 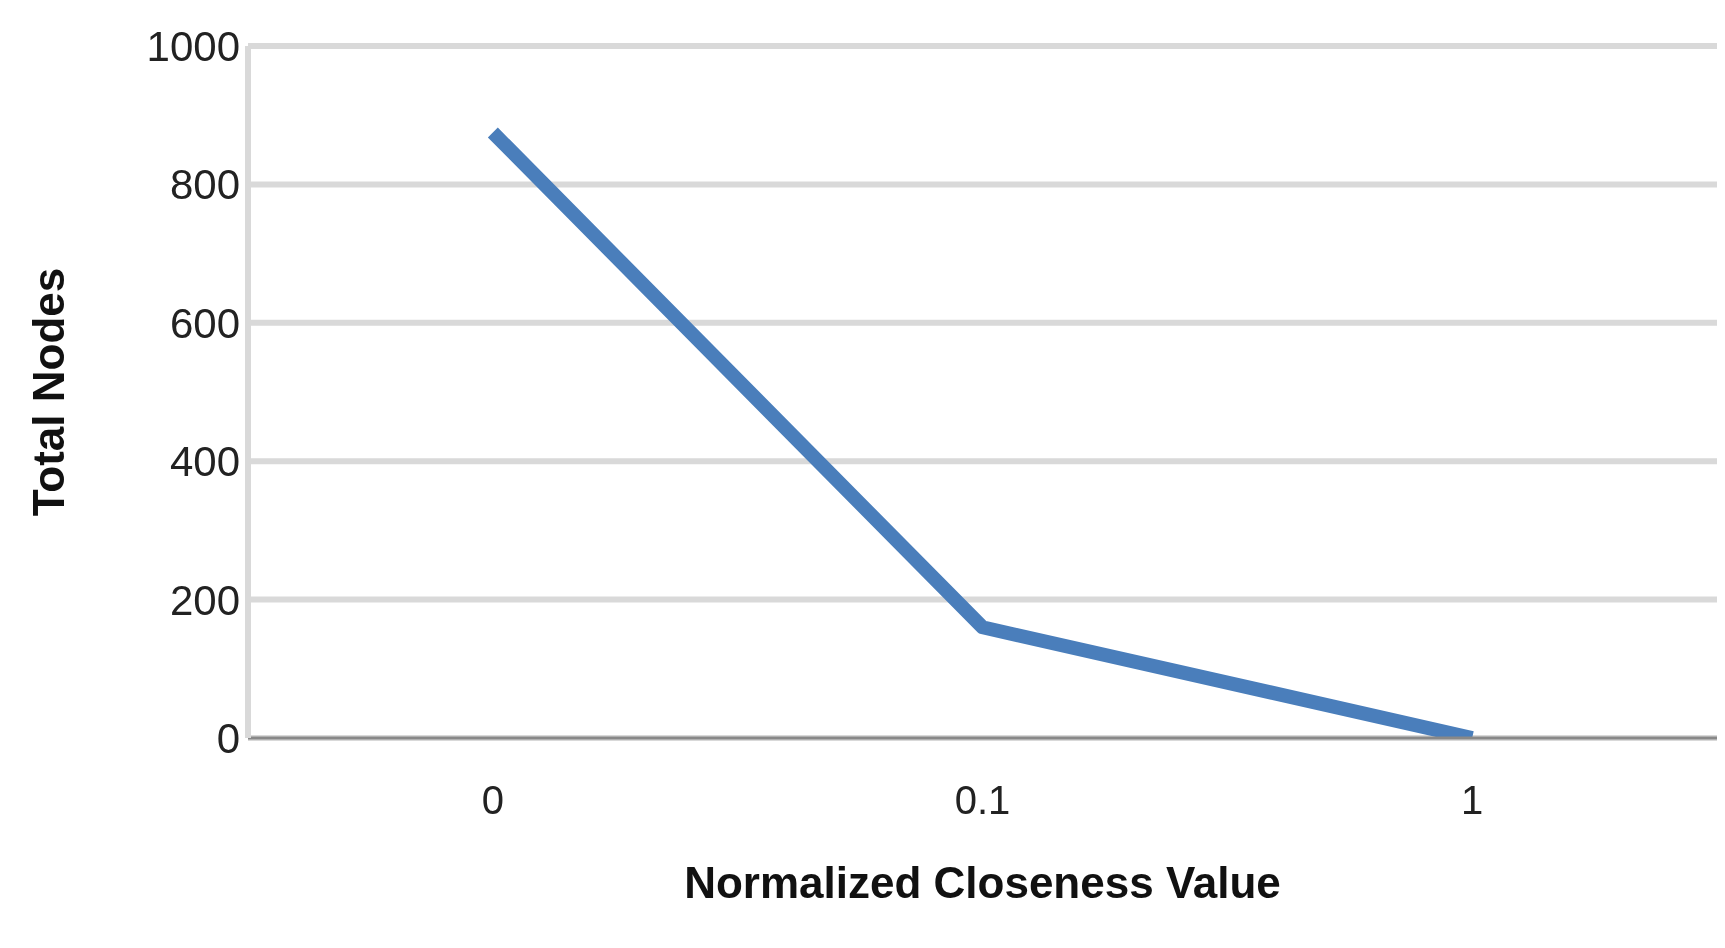 I want to click on x-axis-title: Normalized Closeness Value, so click(x=982, y=882).